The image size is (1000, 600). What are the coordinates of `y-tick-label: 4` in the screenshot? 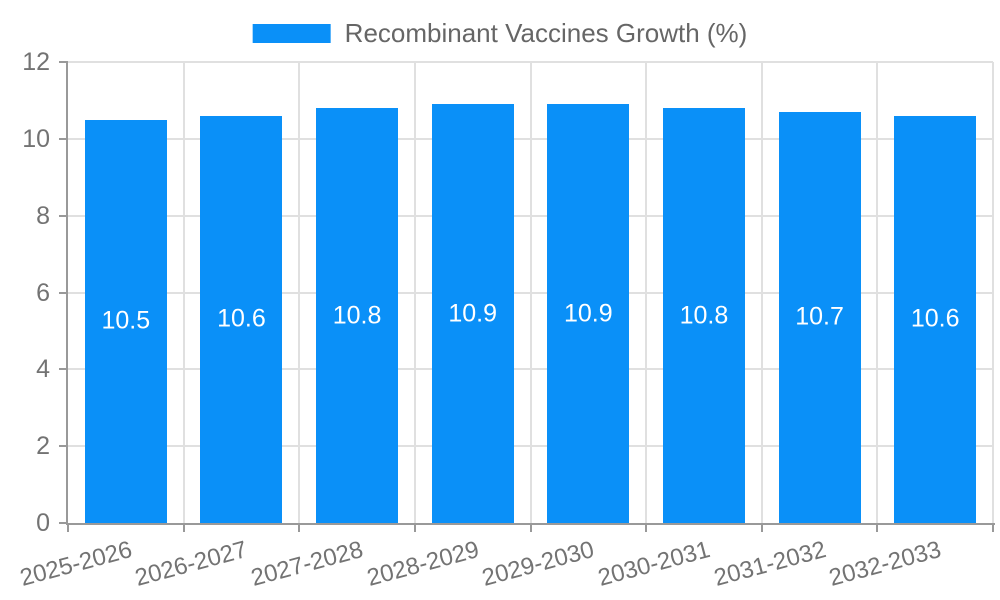 It's located at (43, 369).